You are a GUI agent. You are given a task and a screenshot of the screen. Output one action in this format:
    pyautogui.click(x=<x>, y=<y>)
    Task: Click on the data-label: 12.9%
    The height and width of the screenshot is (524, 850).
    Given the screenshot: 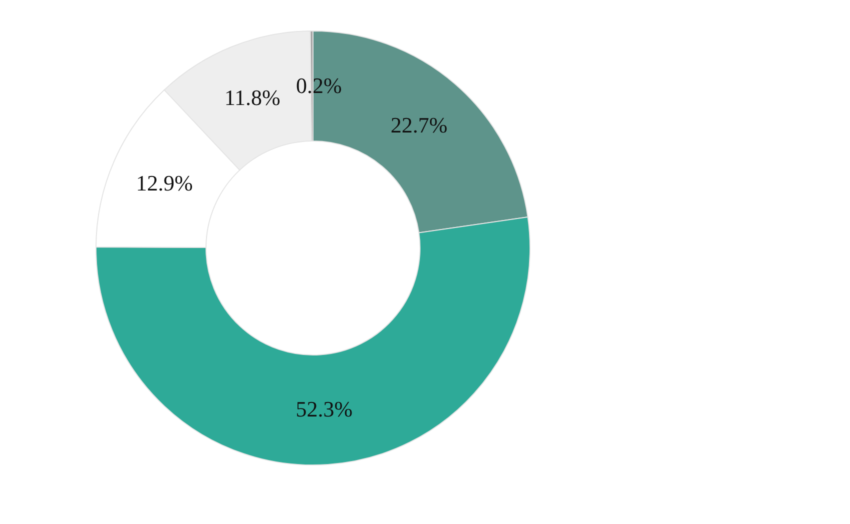 What is the action you would take?
    pyautogui.click(x=164, y=183)
    